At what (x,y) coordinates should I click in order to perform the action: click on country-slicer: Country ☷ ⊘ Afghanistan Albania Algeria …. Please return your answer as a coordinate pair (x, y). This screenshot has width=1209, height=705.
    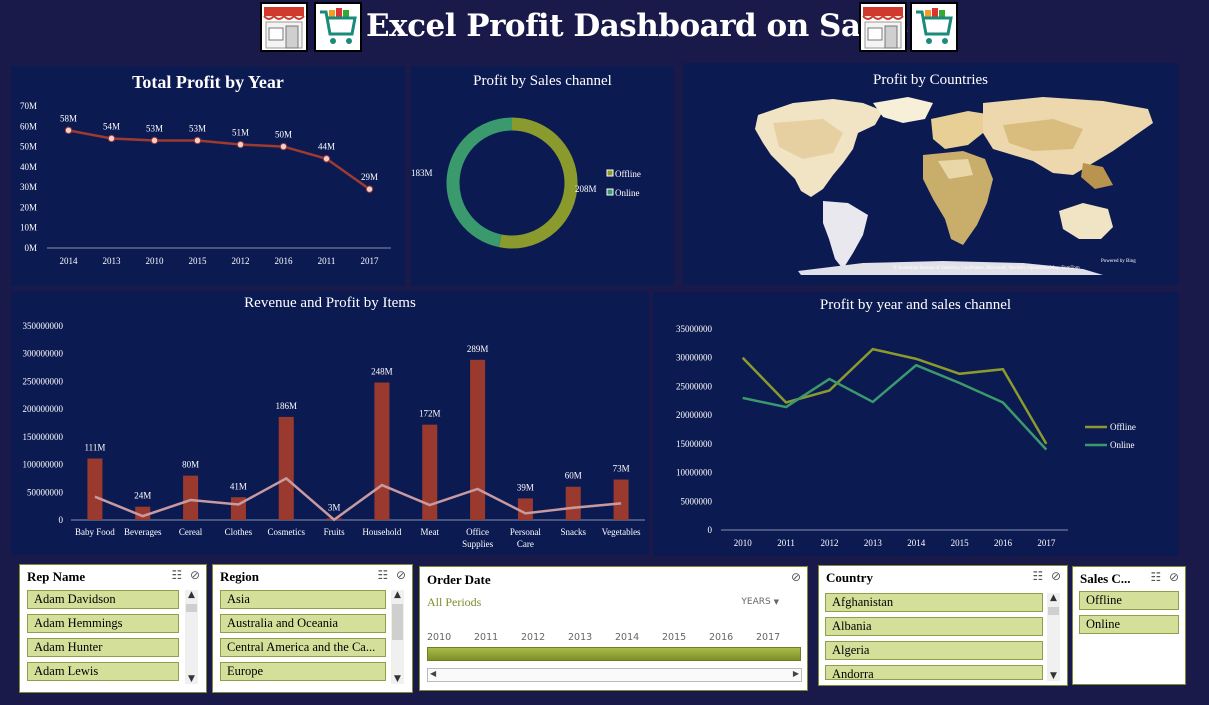
    Looking at the image, I should click on (943, 625).